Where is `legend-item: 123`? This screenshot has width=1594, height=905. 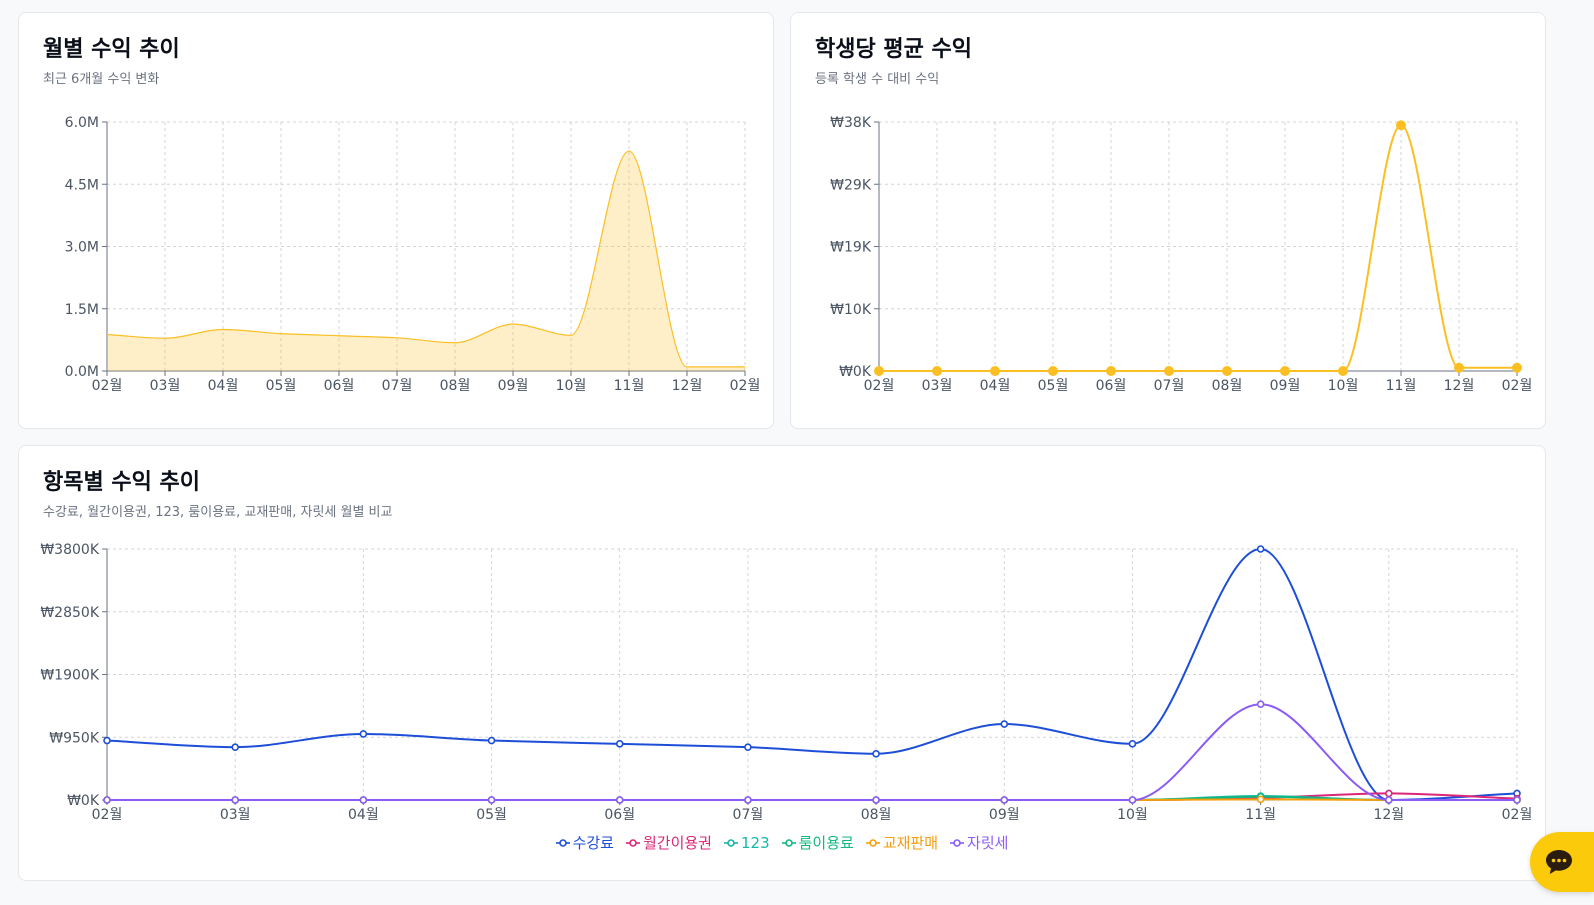 legend-item: 123 is located at coordinates (746, 842).